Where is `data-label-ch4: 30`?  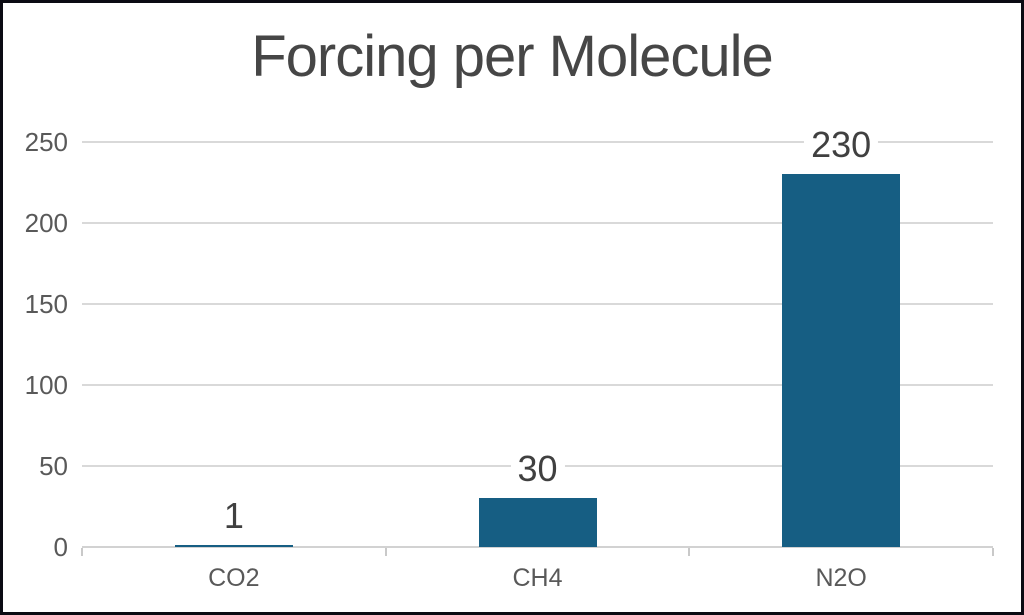
data-label-ch4: 30 is located at coordinates (537, 469).